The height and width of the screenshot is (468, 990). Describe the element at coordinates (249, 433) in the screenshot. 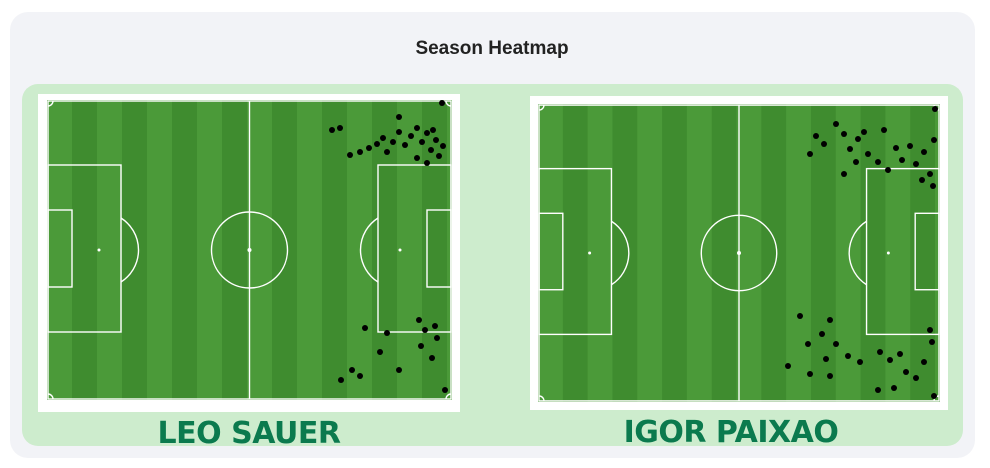

I see `player-name: LEO SAUER` at that location.